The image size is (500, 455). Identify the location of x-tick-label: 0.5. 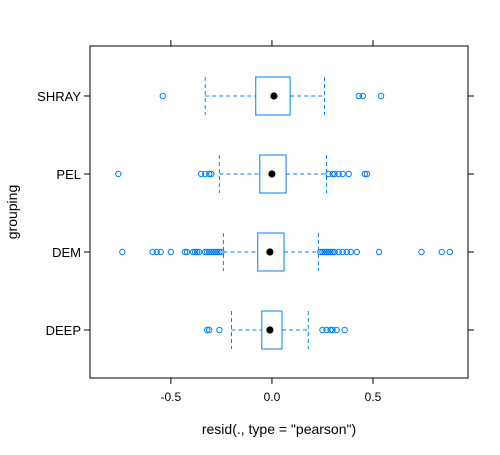
(373, 397).